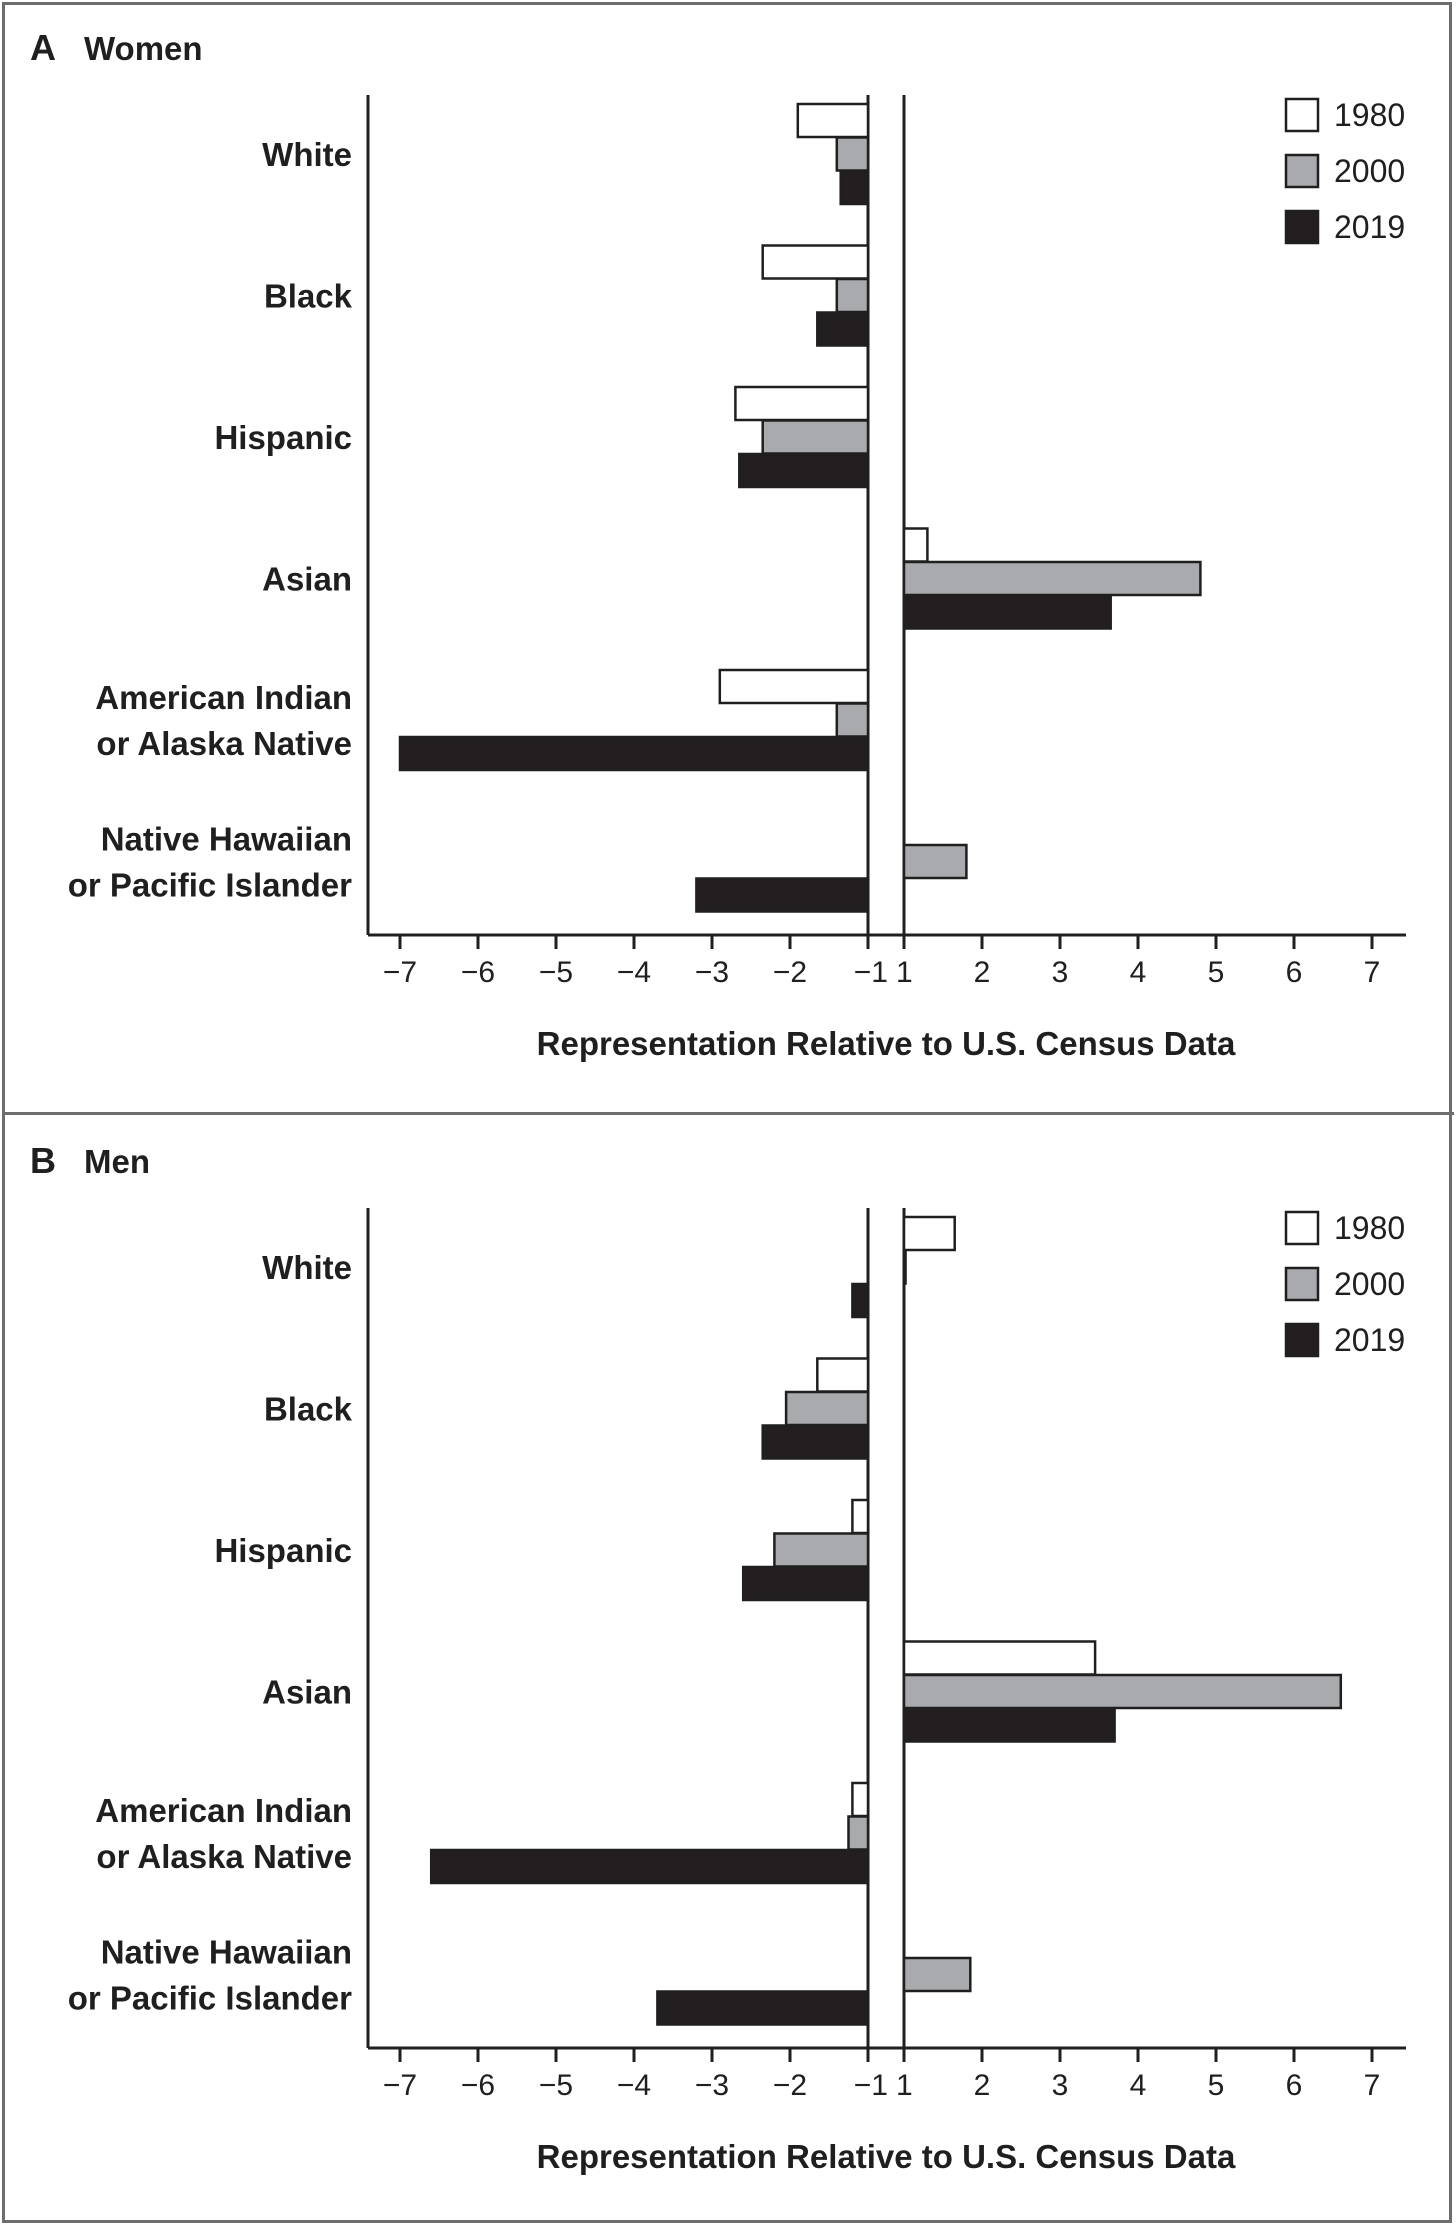  What do you see at coordinates (1216, 2085) in the screenshot?
I see `men-x-tick-label: 5` at bounding box center [1216, 2085].